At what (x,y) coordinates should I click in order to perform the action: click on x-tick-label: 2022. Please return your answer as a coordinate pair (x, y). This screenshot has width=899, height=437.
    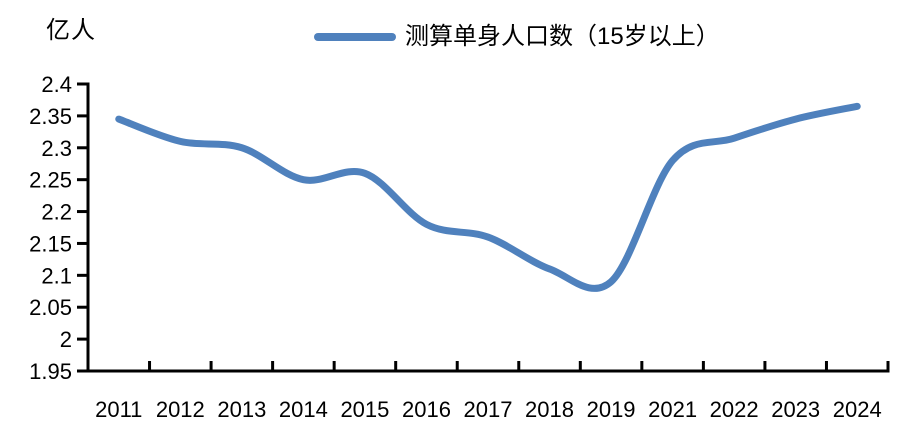
    Looking at the image, I should click on (734, 409).